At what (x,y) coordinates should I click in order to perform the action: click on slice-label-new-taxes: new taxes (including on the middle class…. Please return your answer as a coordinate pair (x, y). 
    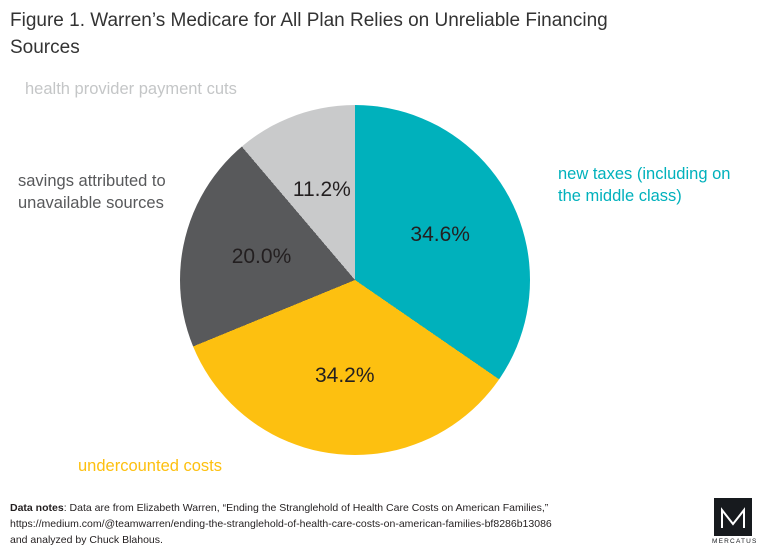
    Looking at the image, I should click on (644, 185).